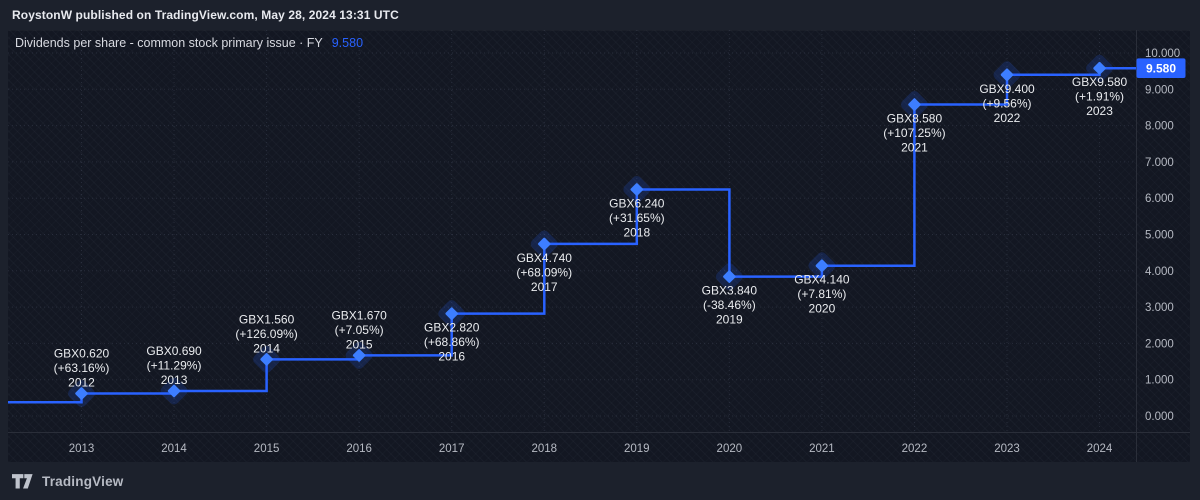 The image size is (1200, 500). I want to click on point-year-label: 2016, so click(451, 357).